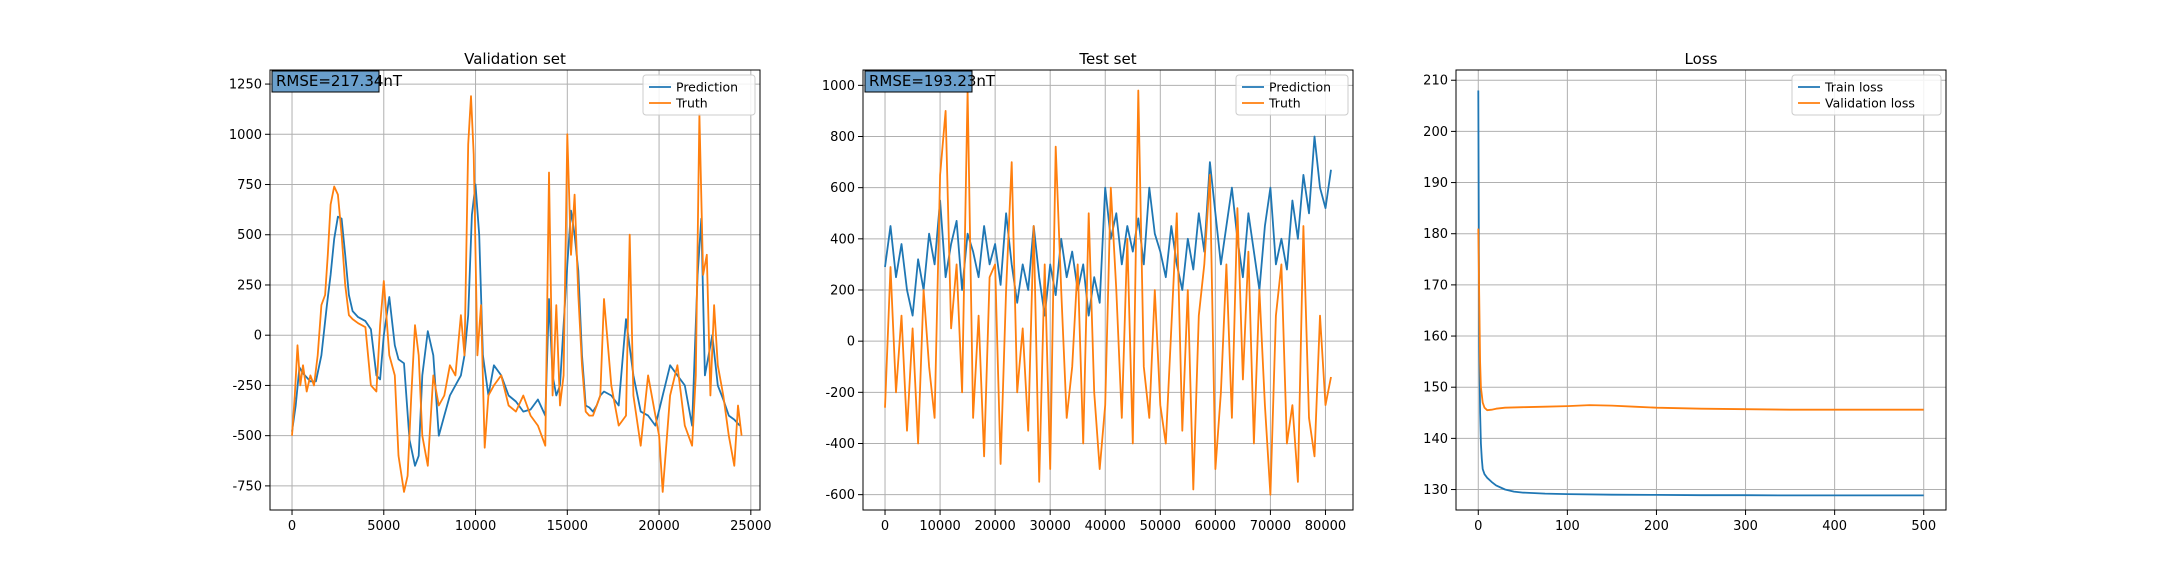 The height and width of the screenshot is (576, 2160). What do you see at coordinates (1435, 337) in the screenshot?
I see `y-tick-label: 160` at bounding box center [1435, 337].